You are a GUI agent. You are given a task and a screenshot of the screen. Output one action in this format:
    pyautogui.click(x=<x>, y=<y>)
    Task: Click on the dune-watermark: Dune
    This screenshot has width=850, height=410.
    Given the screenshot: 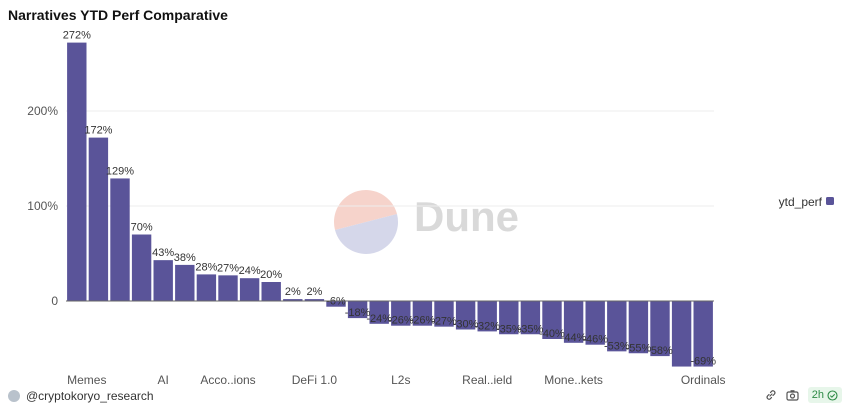 What is the action you would take?
    pyautogui.click(x=426, y=222)
    